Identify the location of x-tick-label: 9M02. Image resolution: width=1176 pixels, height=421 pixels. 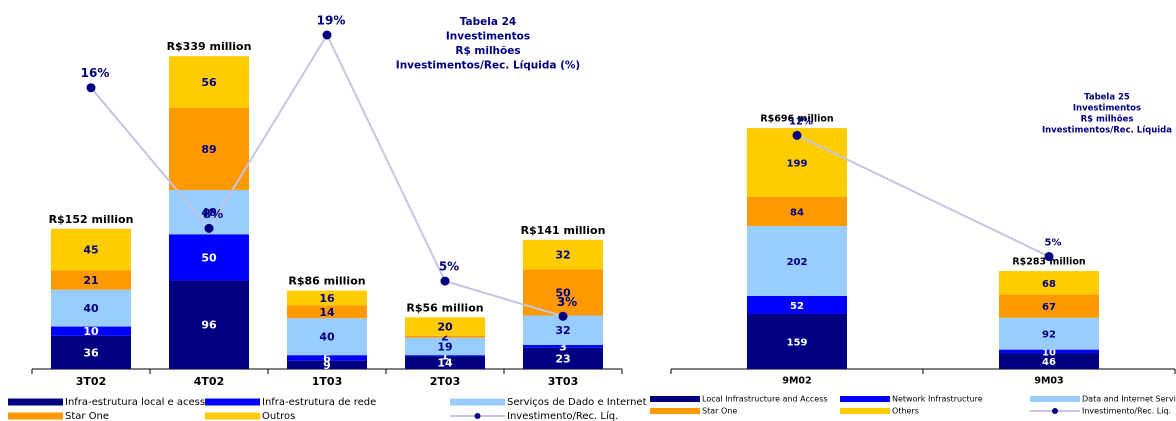
(796, 381).